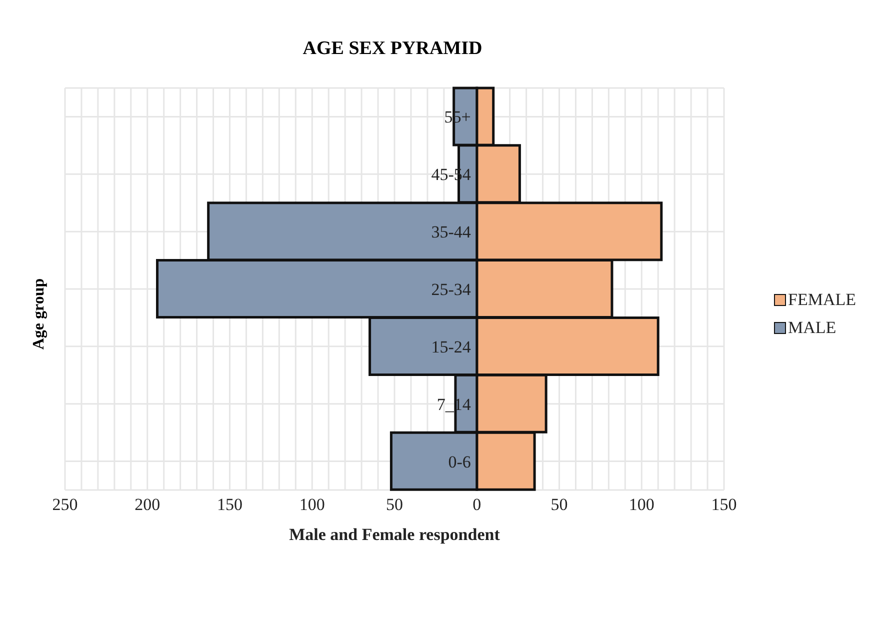  I want to click on y-tick-label: 0-6, so click(459, 462).